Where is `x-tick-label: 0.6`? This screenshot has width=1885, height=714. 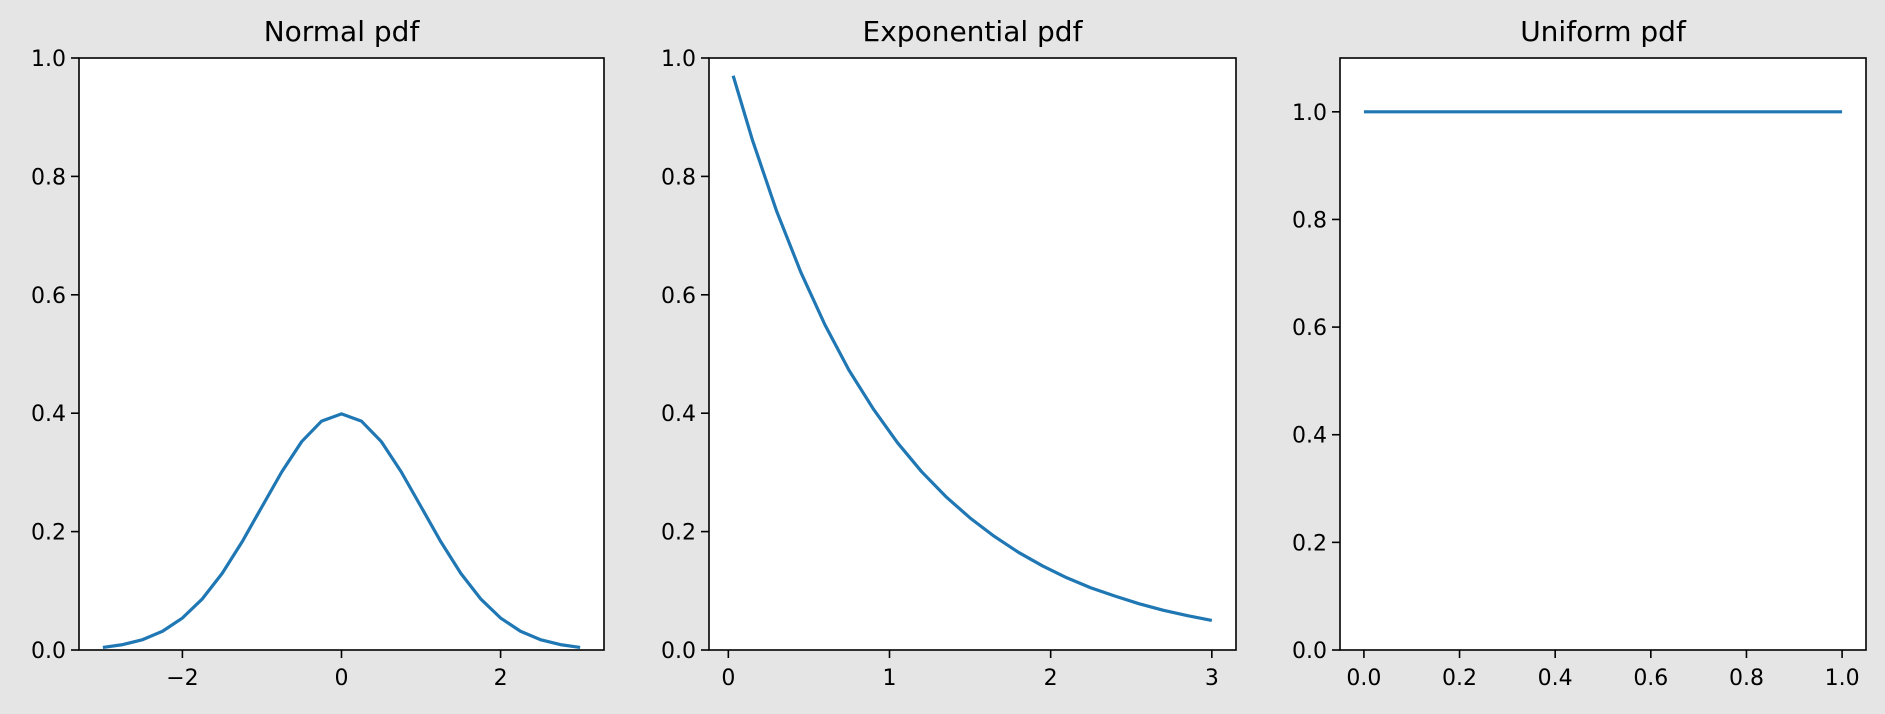 x-tick-label: 0.6 is located at coordinates (1650, 678).